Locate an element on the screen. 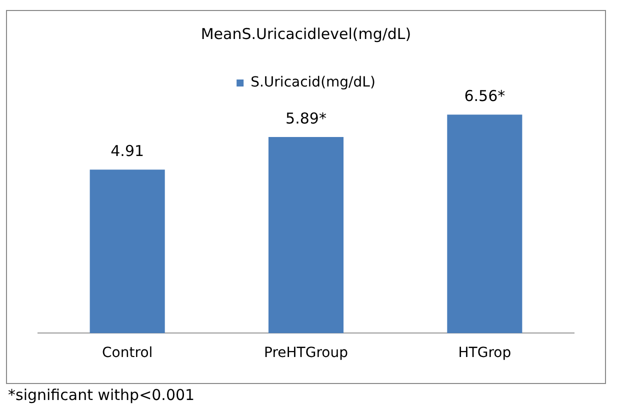  chart-title: MeanS.Uricacidlevel(mg/dL) is located at coordinates (306, 33).